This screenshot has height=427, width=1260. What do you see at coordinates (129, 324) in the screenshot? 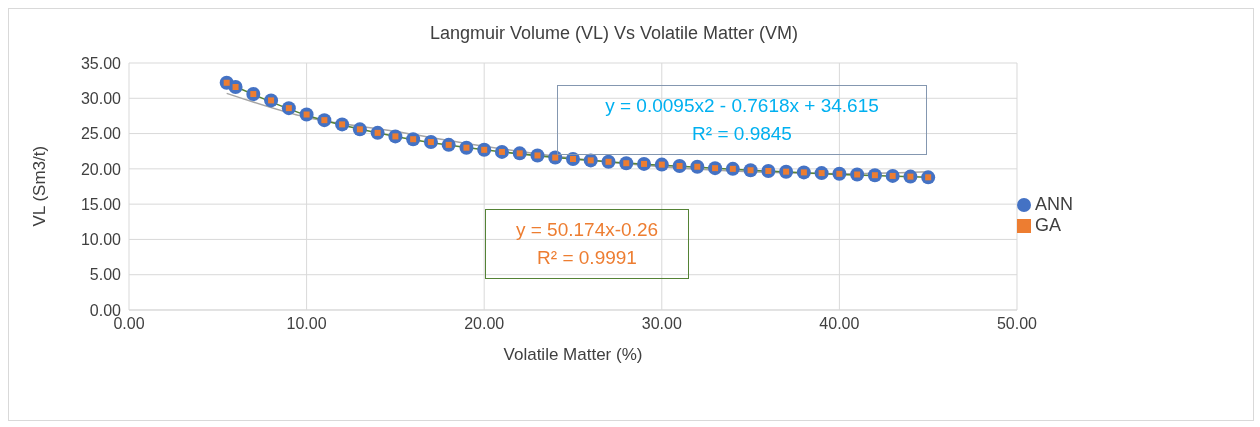
I see `x-tick-label: 0.00` at bounding box center [129, 324].